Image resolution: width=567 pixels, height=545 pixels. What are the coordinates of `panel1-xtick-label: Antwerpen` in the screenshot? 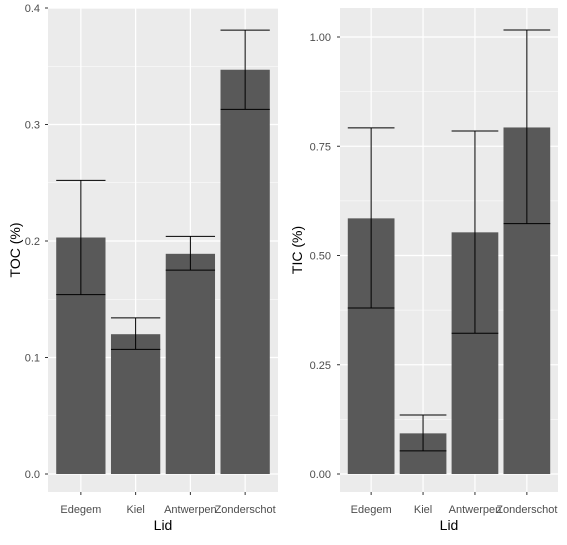 It's located at (190, 510).